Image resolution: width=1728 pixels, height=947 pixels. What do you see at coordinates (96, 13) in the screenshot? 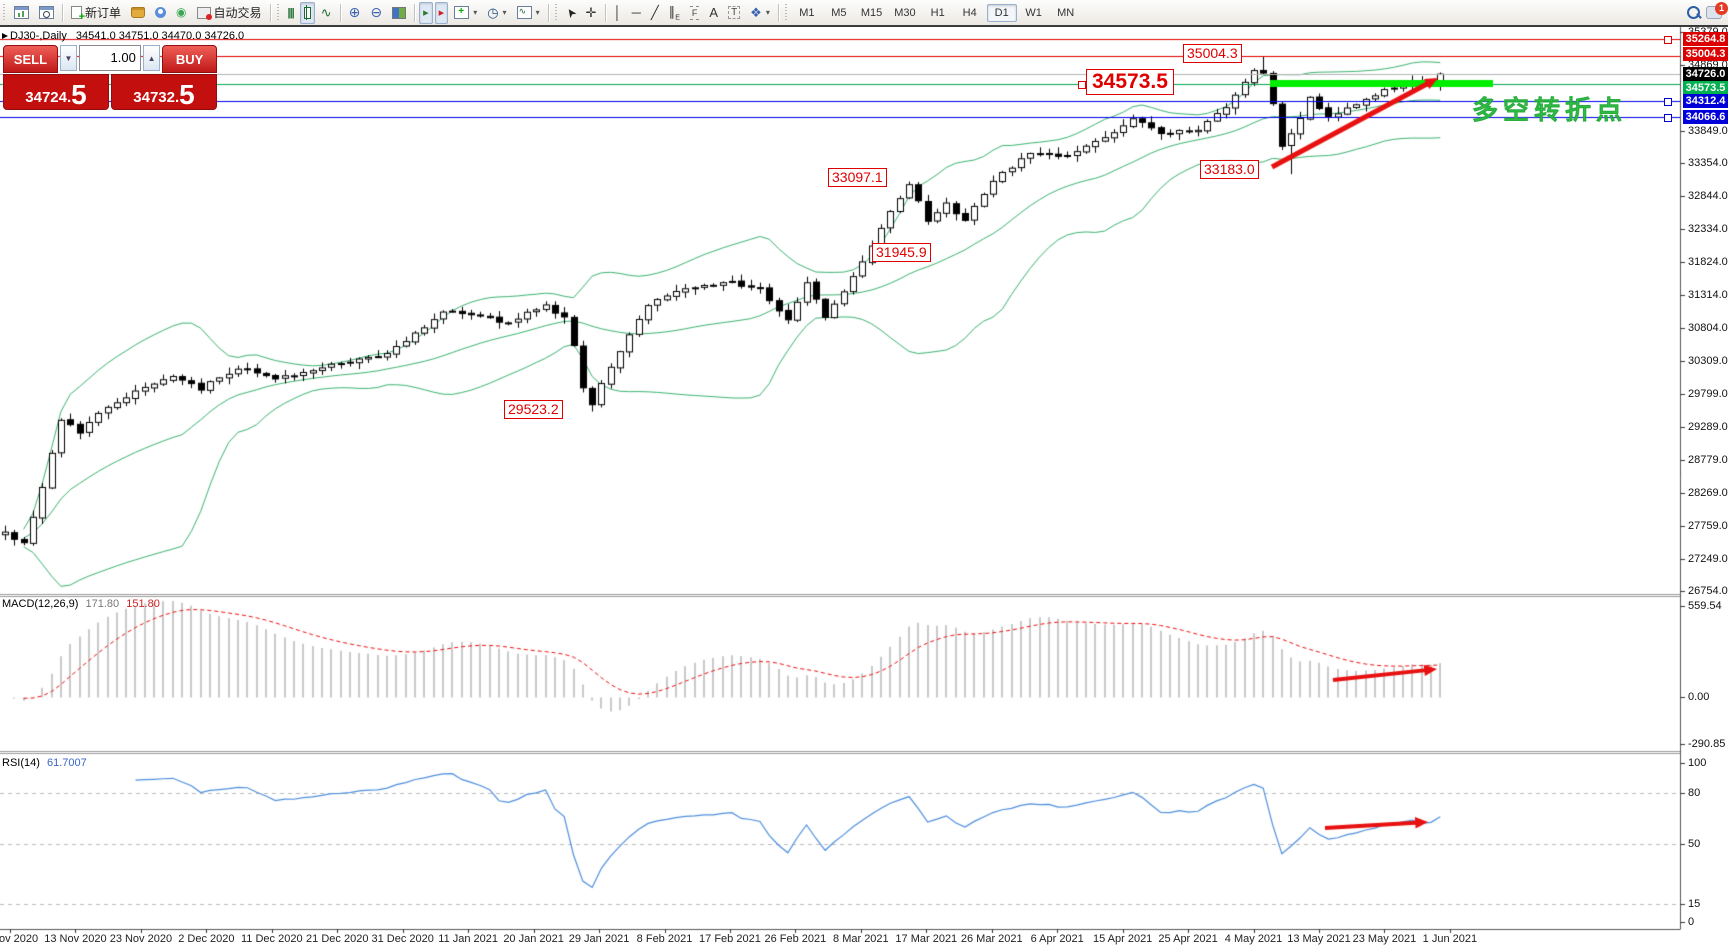
I see `new-order-button: 新订单` at bounding box center [96, 13].